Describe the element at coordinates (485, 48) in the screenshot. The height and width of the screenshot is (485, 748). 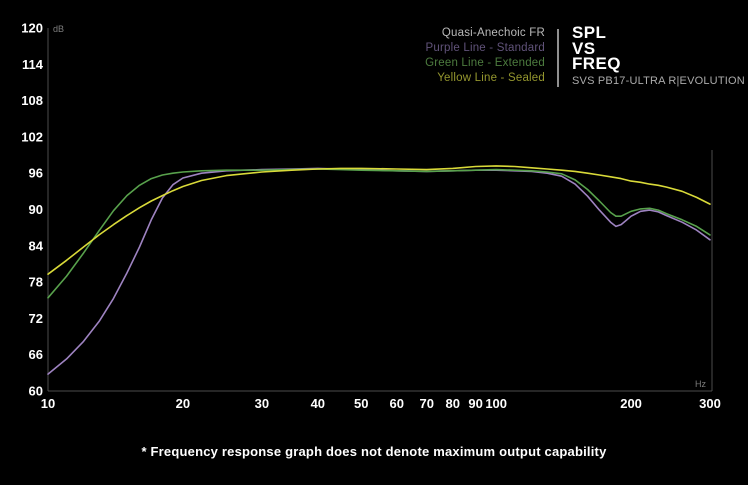
I see `legend-item-standard: Purple Line - Standard` at that location.